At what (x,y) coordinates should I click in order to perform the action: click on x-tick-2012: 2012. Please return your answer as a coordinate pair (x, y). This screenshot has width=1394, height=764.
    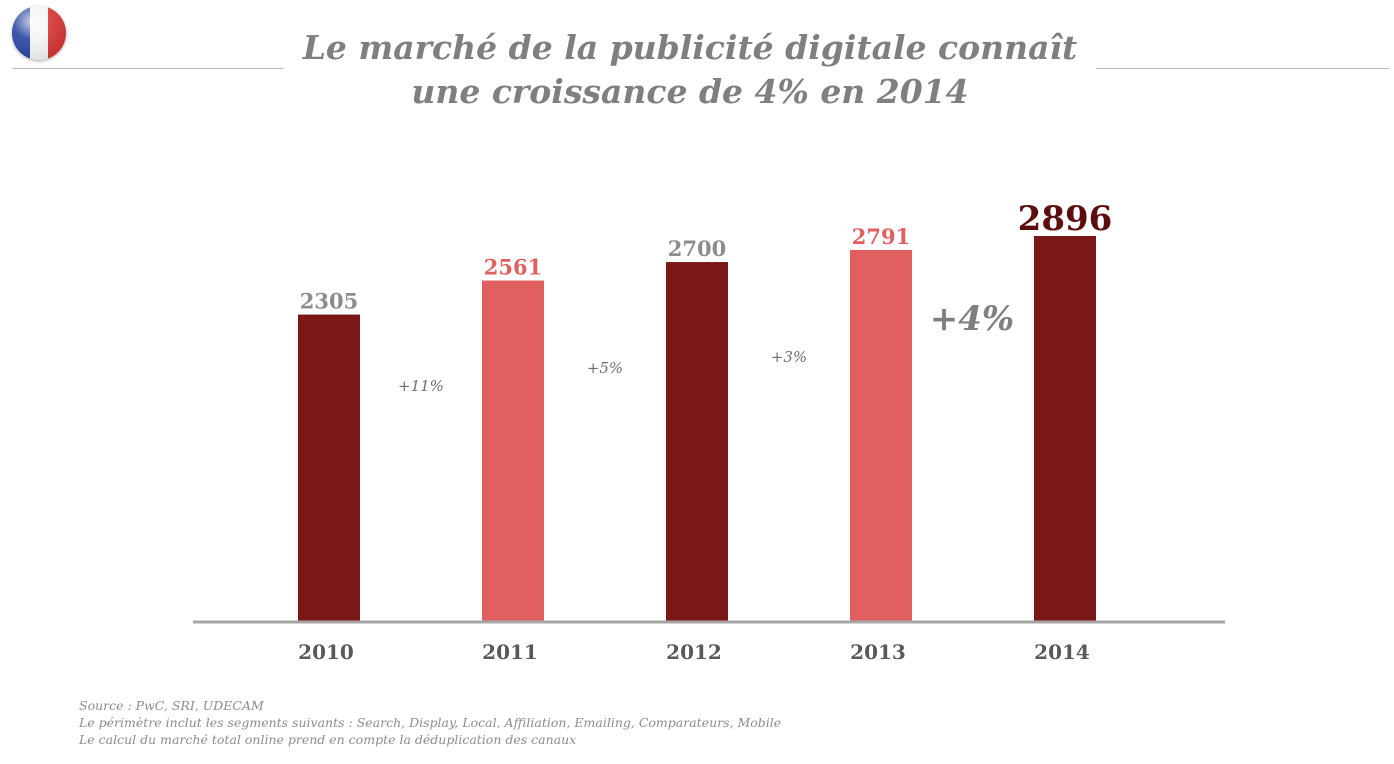
    Looking at the image, I should click on (694, 652).